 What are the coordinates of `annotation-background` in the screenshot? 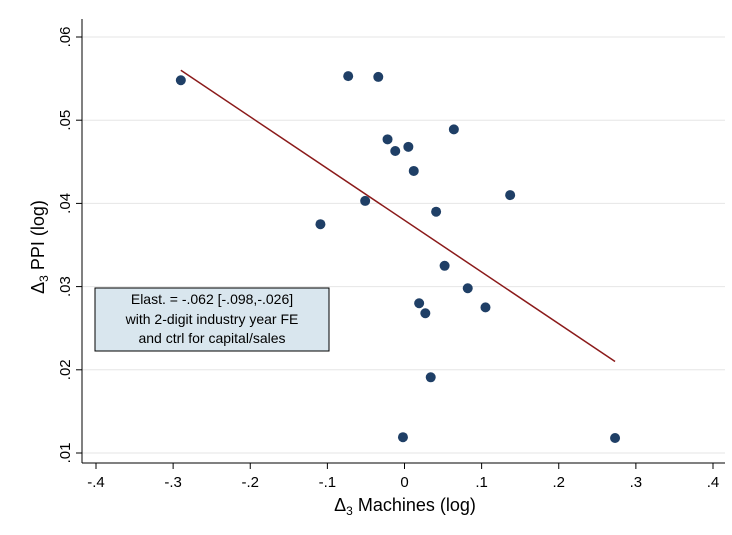 It's located at (212, 319).